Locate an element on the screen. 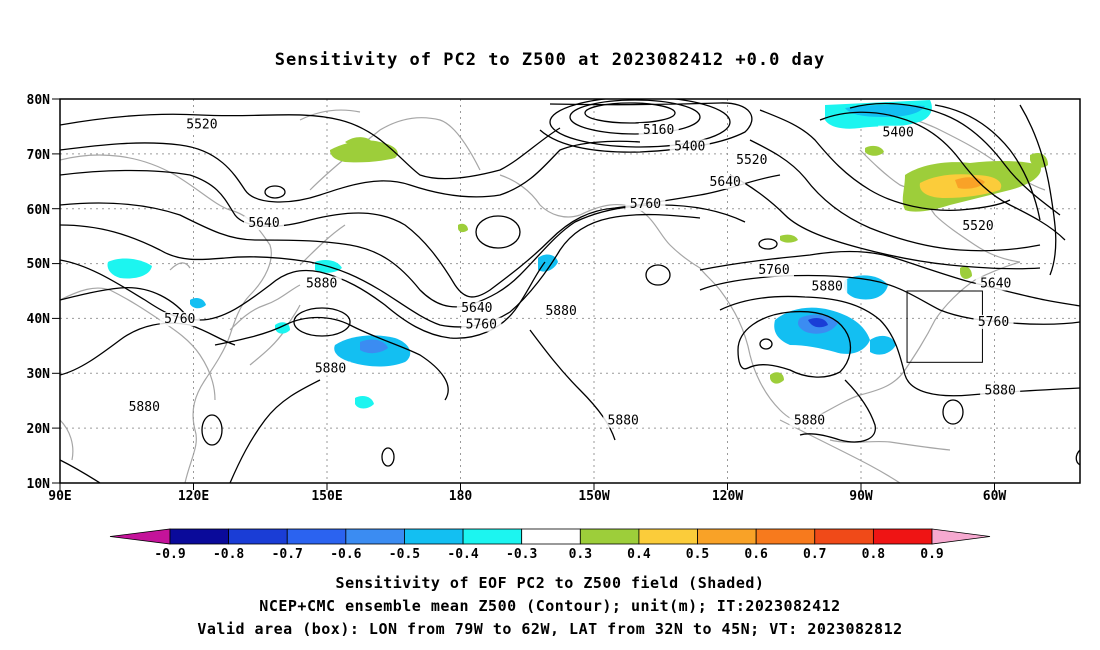 This screenshot has width=1100, height=650. lon-label: 60W is located at coordinates (995, 496).